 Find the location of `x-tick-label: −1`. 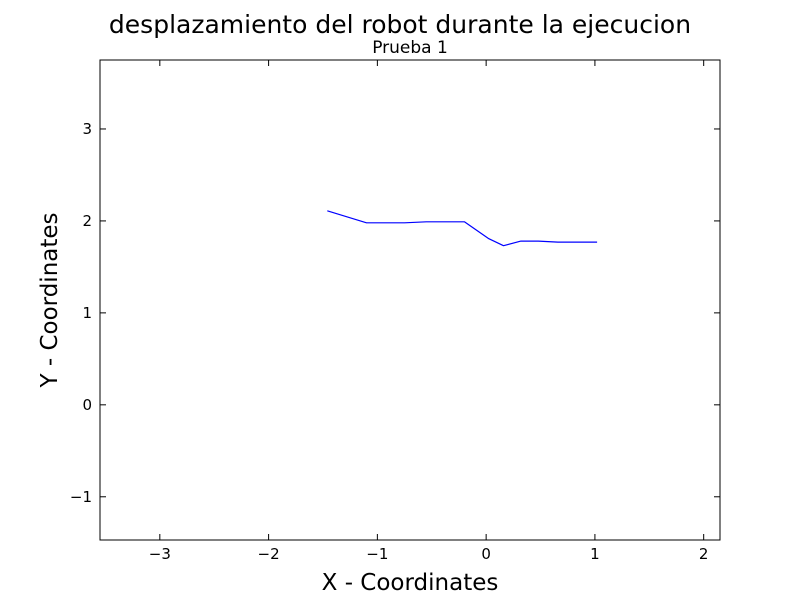

x-tick-label: −1 is located at coordinates (377, 554).